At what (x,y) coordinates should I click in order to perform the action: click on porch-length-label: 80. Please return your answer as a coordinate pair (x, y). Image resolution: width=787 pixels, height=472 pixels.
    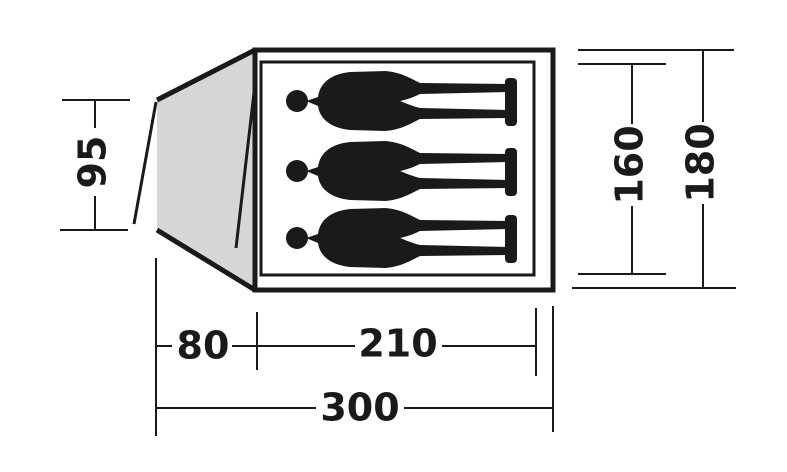
    Looking at the image, I should click on (203, 346).